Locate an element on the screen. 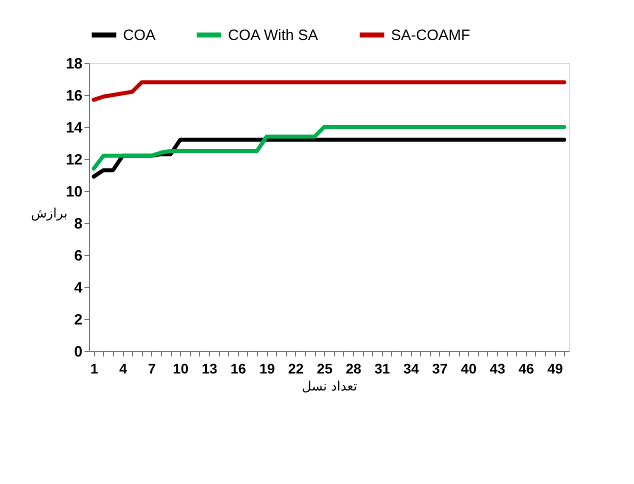  x-tick-label: 22 is located at coordinates (296, 368).